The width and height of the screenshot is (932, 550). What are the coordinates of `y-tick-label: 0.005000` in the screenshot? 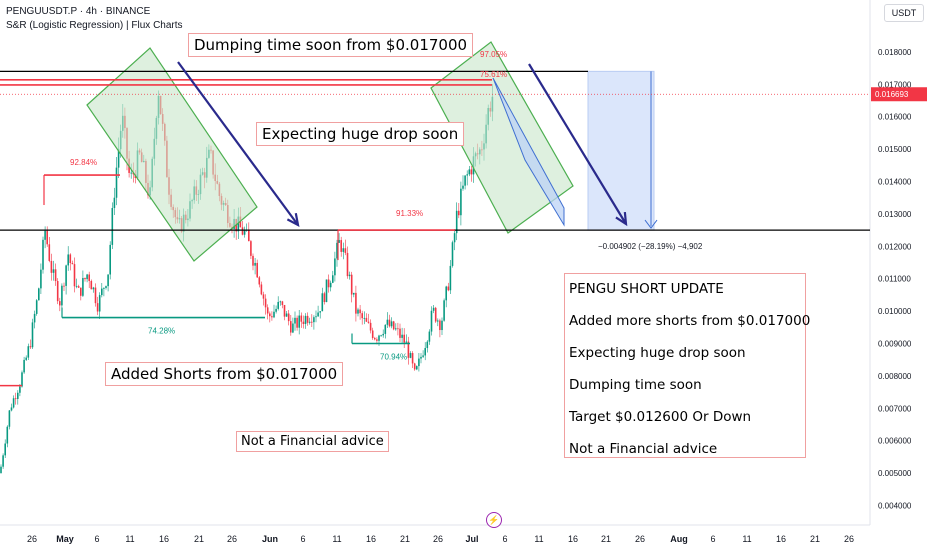 It's located at (895, 473).